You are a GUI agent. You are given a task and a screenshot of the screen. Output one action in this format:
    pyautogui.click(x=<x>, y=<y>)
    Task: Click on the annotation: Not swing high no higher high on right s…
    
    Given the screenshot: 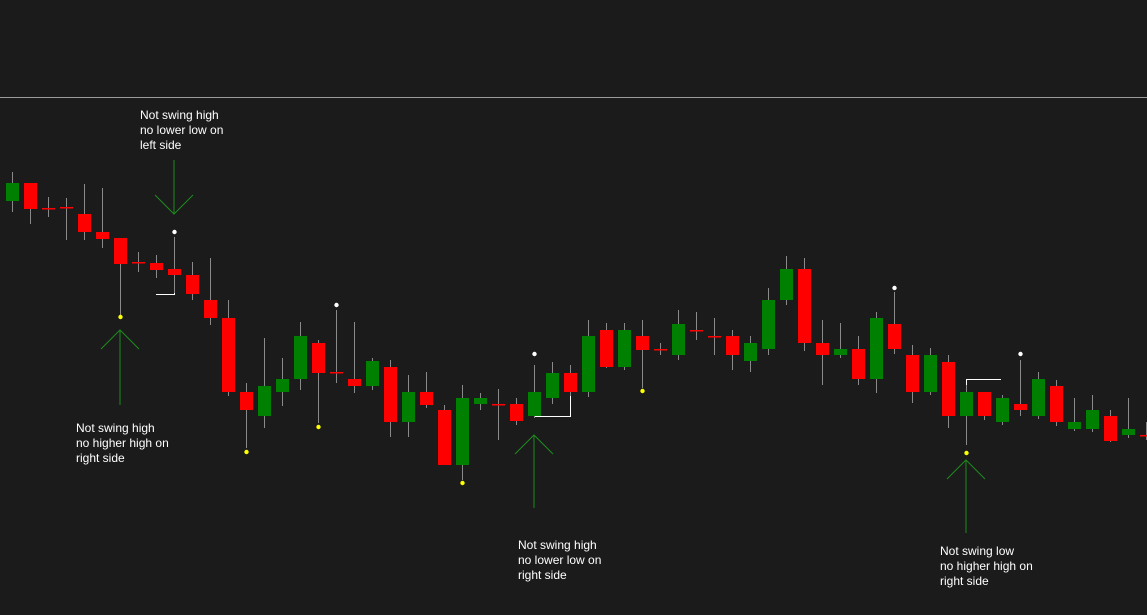 What is the action you would take?
    pyautogui.click(x=122, y=443)
    